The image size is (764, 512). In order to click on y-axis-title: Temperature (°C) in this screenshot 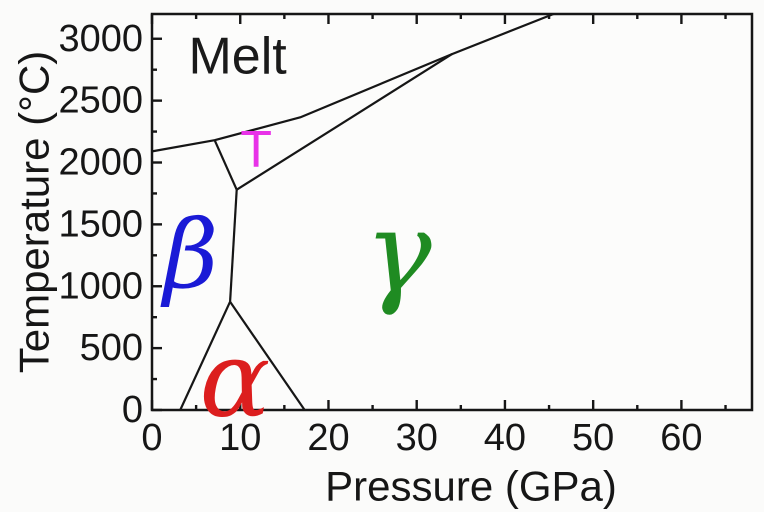, I will do `click(34, 212)`.